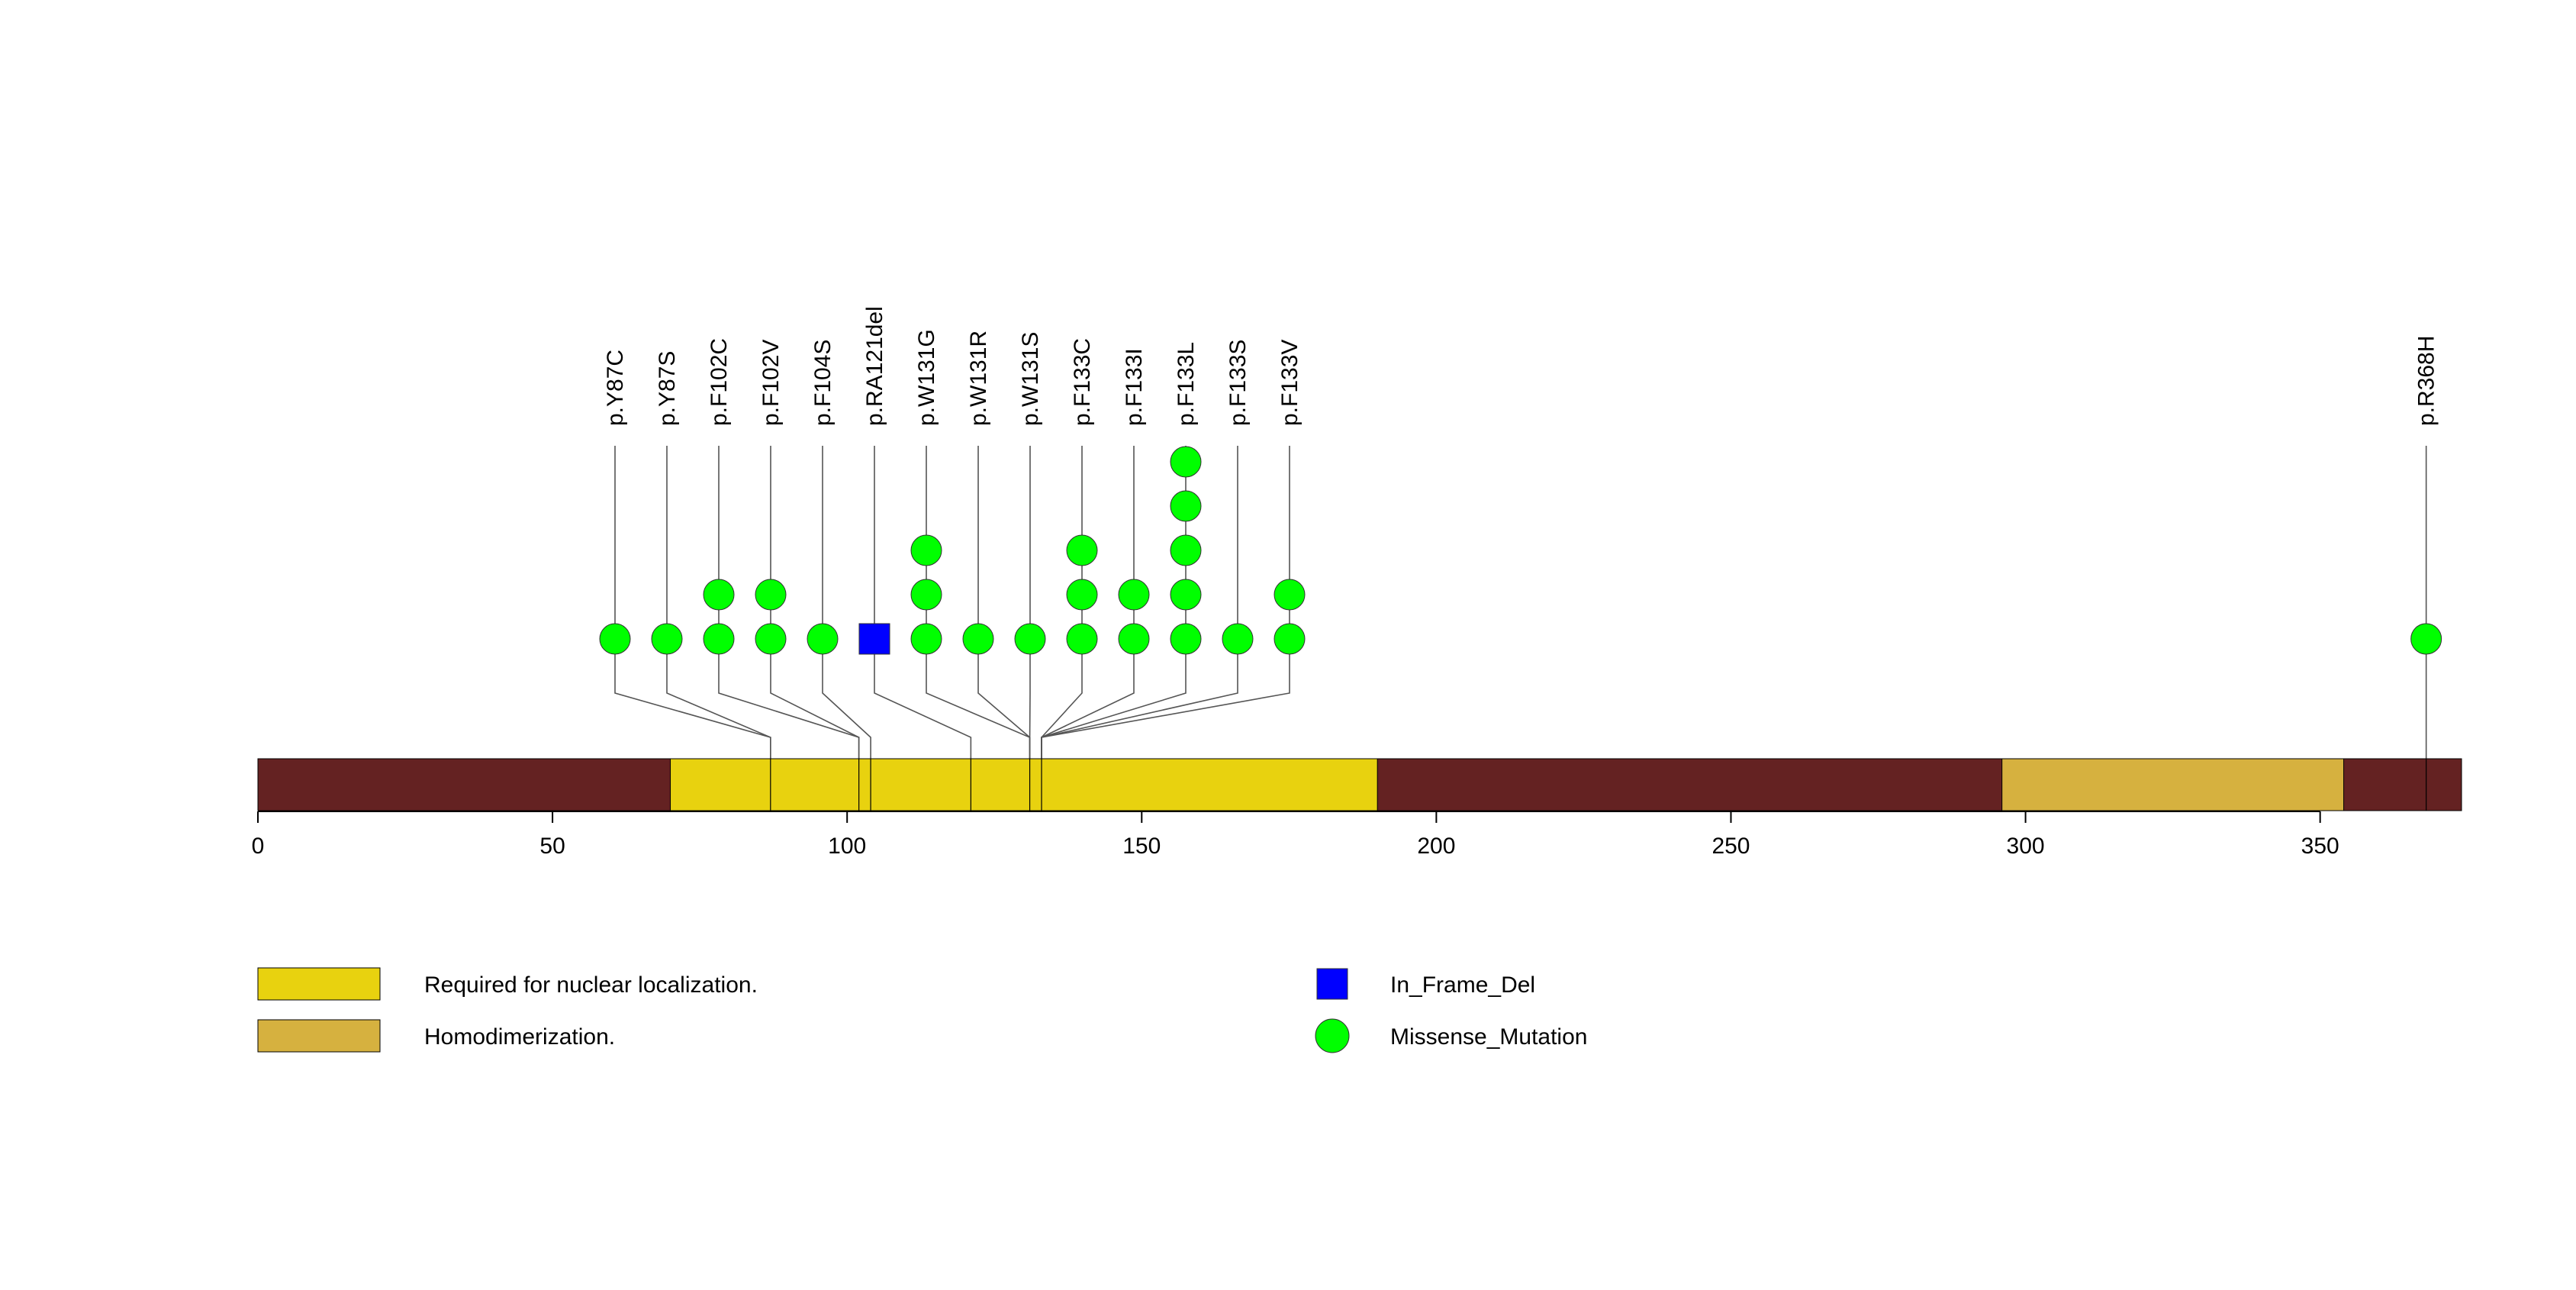 The image size is (2576, 1290). Describe the element at coordinates (874, 366) in the screenshot. I see `mutation-label: p.RA121del` at that location.